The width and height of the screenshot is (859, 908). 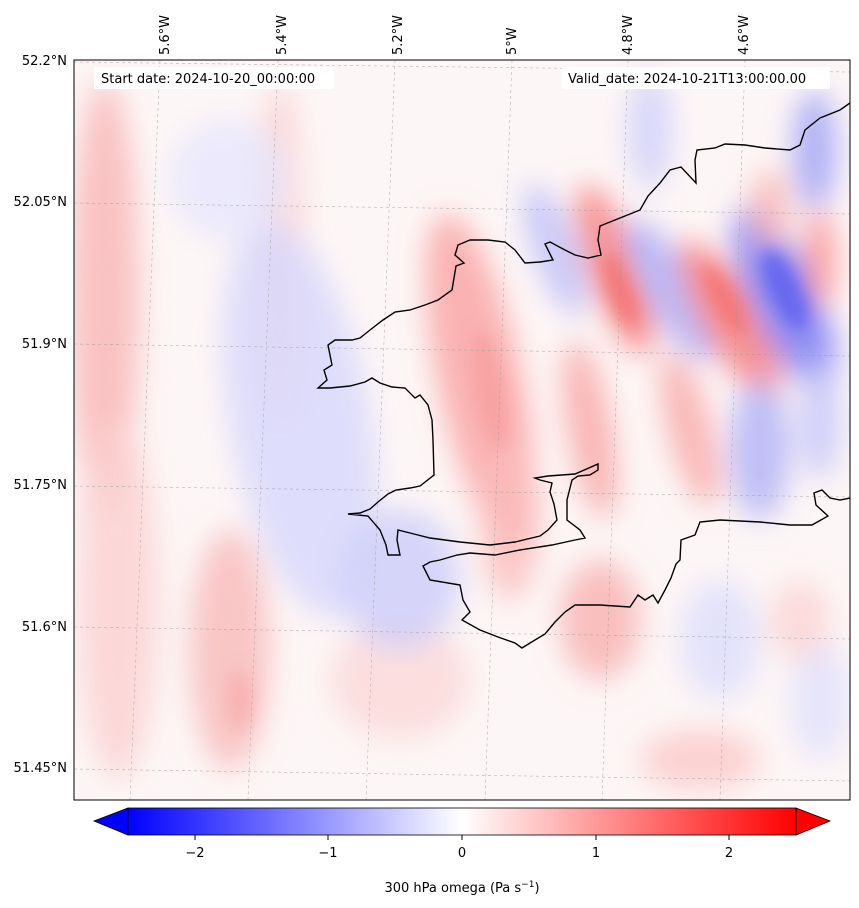 What do you see at coordinates (40, 768) in the screenshot?
I see `lat-label: 51.45°N` at bounding box center [40, 768].